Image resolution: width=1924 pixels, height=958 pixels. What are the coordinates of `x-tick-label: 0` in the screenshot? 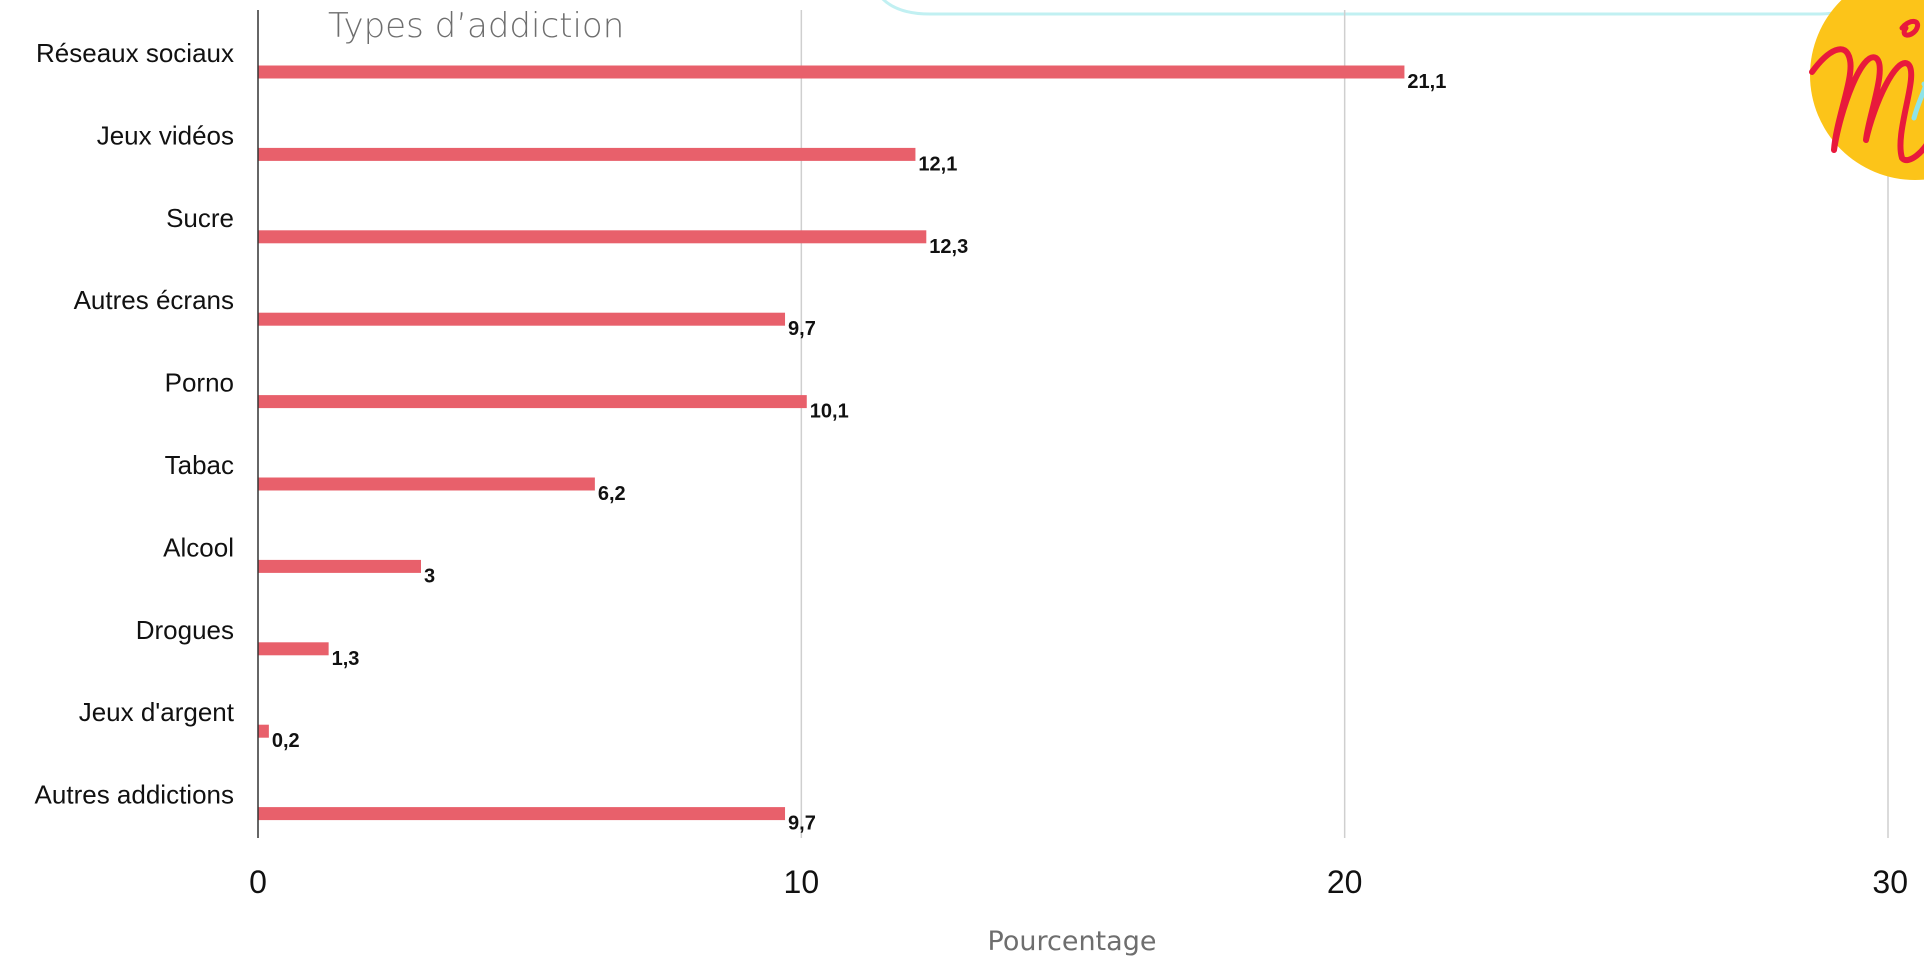 It's located at (258, 882).